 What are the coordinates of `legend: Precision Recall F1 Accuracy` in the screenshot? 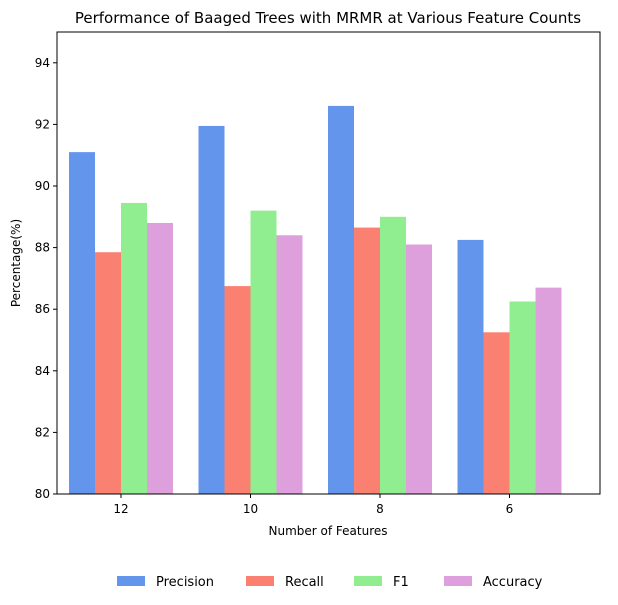 It's located at (330, 582).